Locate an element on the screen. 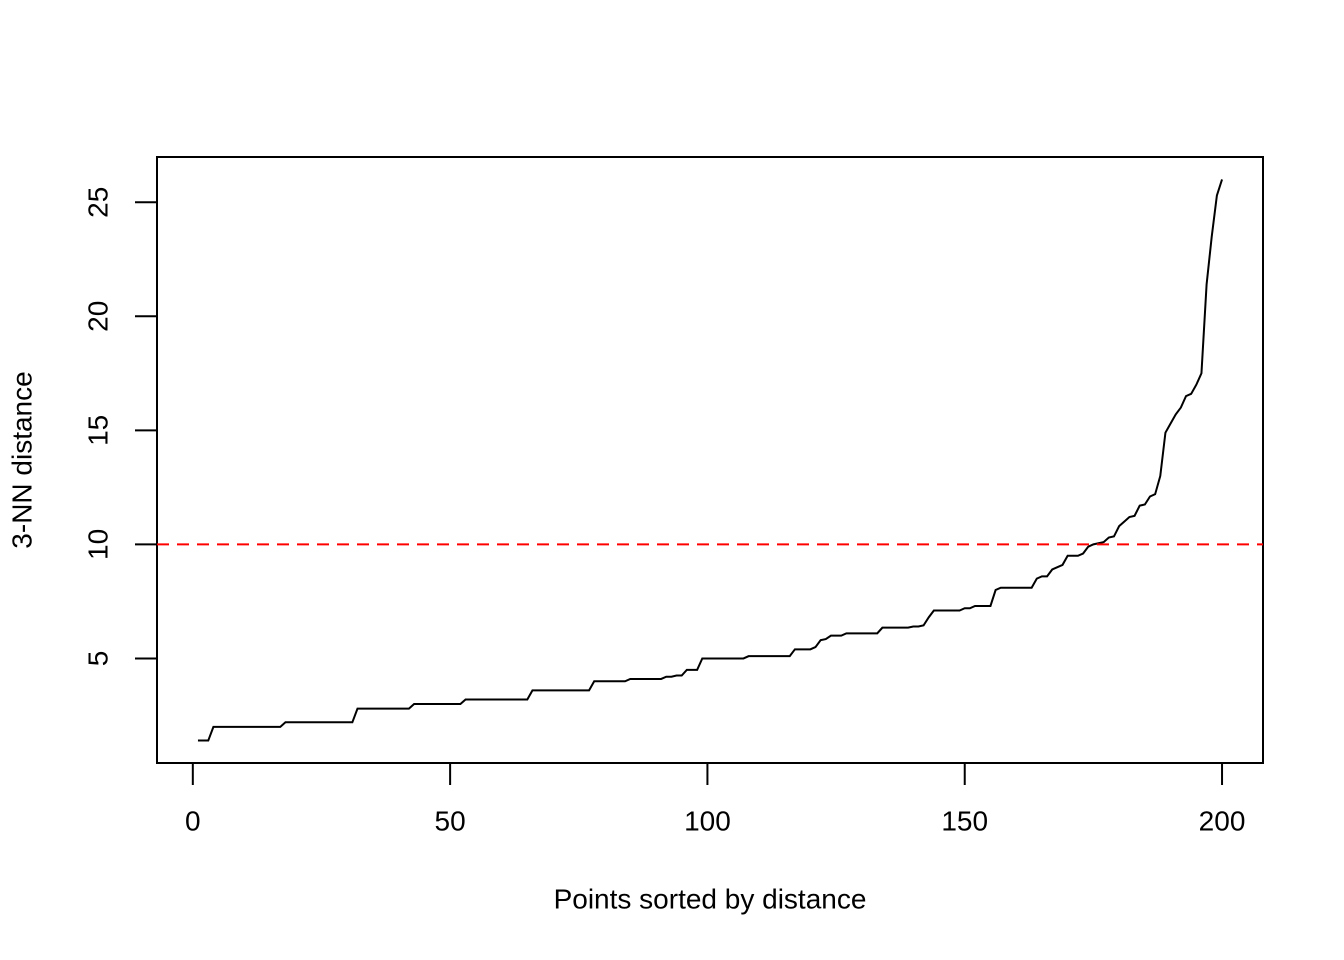 The image size is (1344, 960). y-tick-label: 10 is located at coordinates (97, 544).